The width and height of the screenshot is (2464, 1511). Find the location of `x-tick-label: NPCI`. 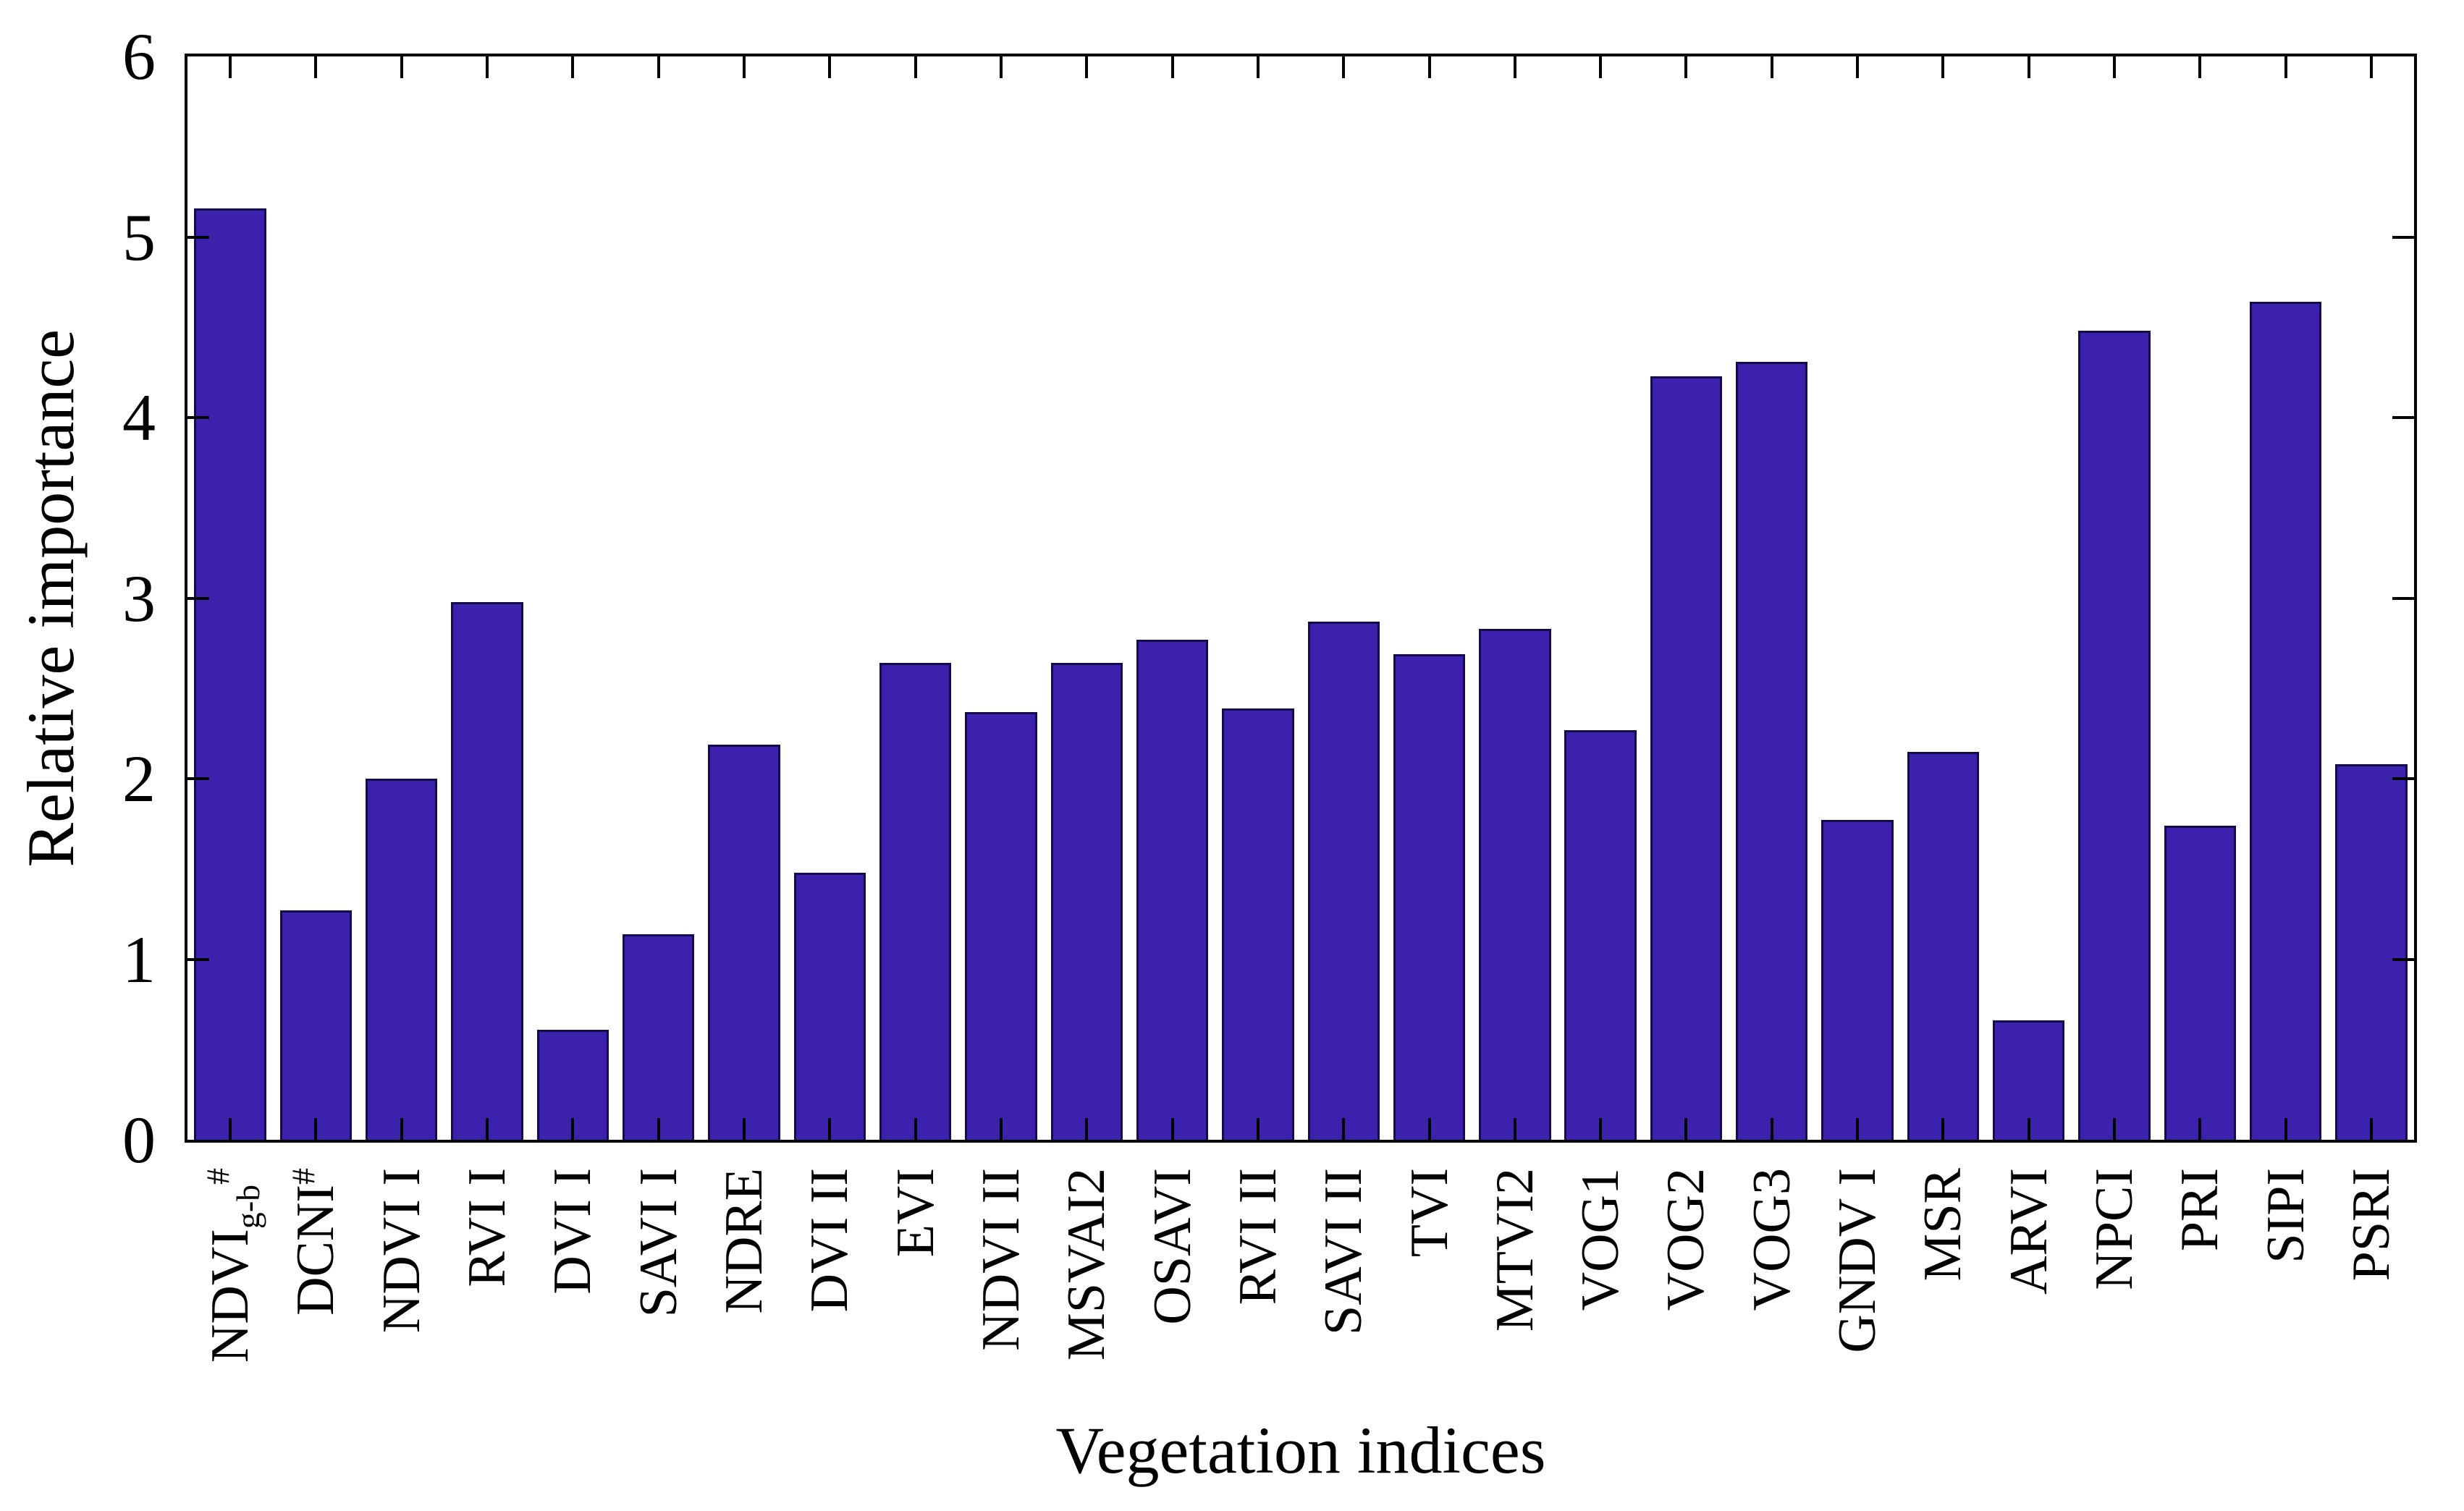

x-tick-label: NPCI is located at coordinates (2115, 1229).